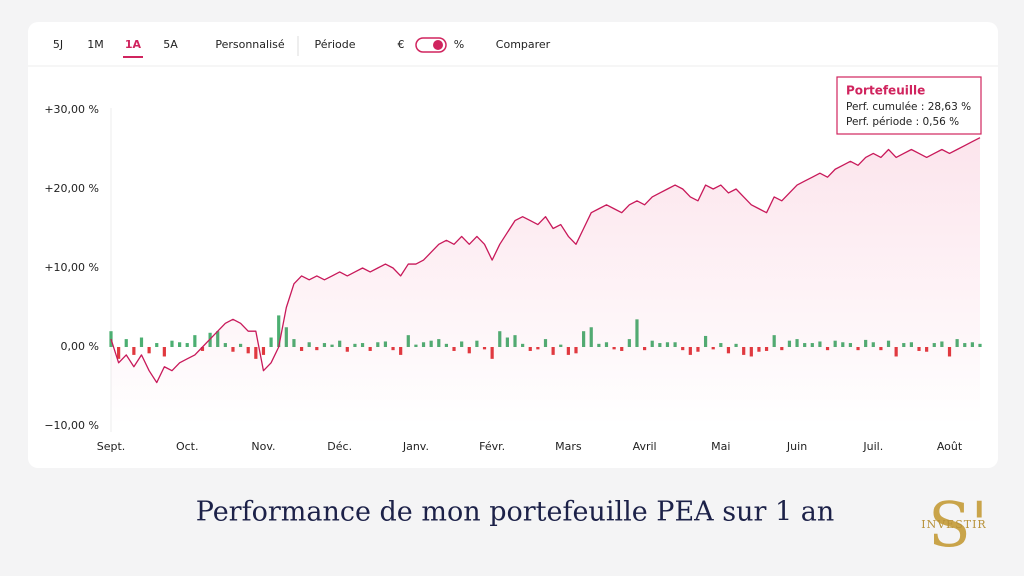 This screenshot has height=576, width=1024. I want to click on tooltip, so click(909, 105).